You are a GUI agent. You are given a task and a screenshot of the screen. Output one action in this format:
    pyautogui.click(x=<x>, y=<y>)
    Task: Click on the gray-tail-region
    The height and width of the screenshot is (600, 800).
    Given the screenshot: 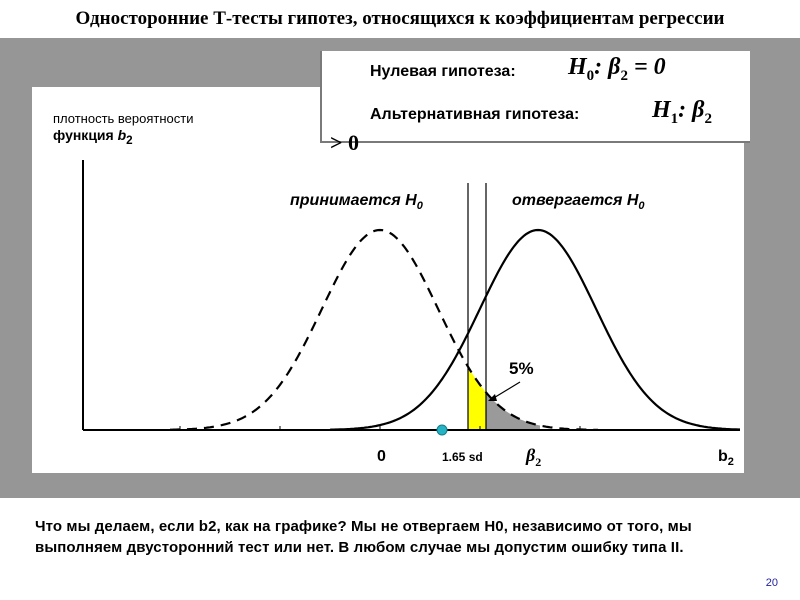 What is the action you would take?
    pyautogui.click(x=513, y=411)
    